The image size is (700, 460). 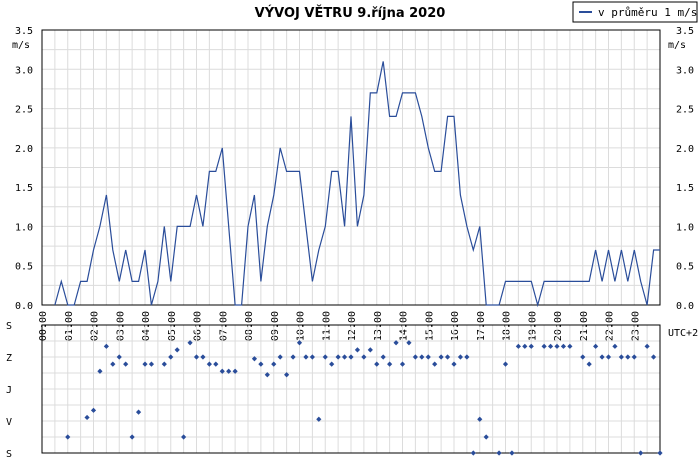 I want to click on speed-x-tick: 10:00, so click(x=301, y=326).